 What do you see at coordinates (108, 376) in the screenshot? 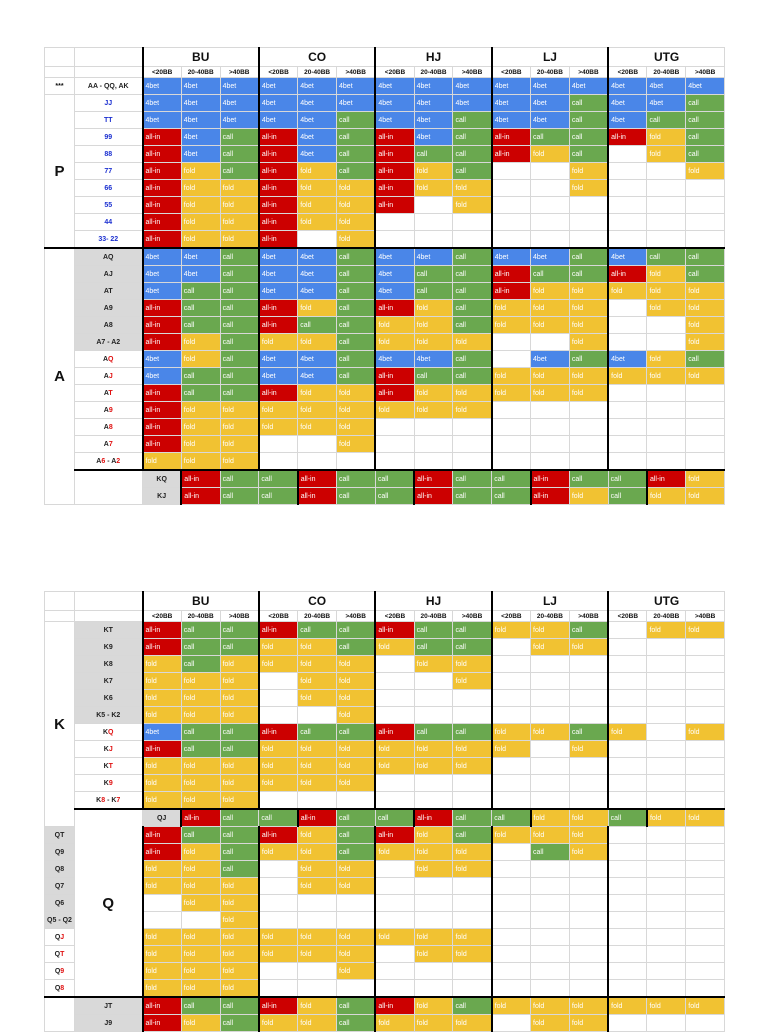
I see `hand-label: AJ` at bounding box center [108, 376].